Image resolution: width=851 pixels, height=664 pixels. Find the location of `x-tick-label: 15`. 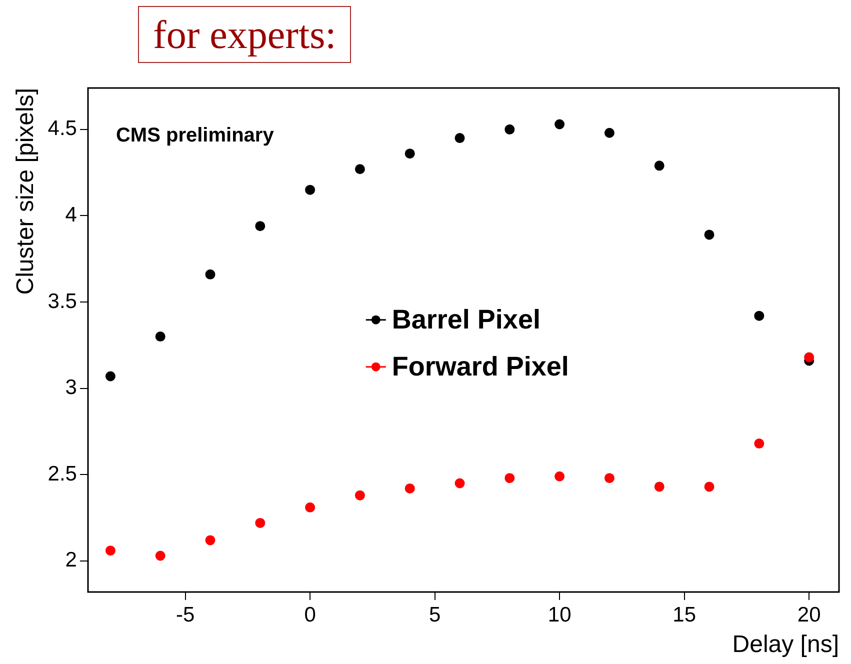

x-tick-label: 15 is located at coordinates (684, 614).